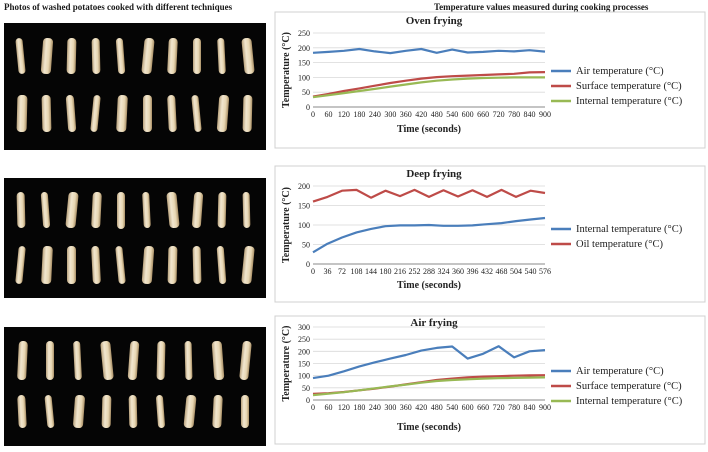 This screenshot has height=452, width=708. I want to click on chart-title: Deep frying, so click(434, 174).